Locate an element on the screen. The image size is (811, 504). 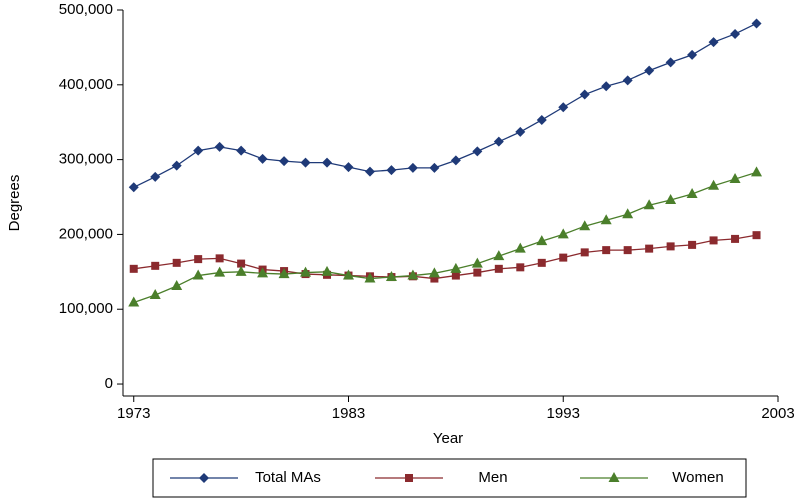
x-tick-label: 2003 is located at coordinates (777, 413).